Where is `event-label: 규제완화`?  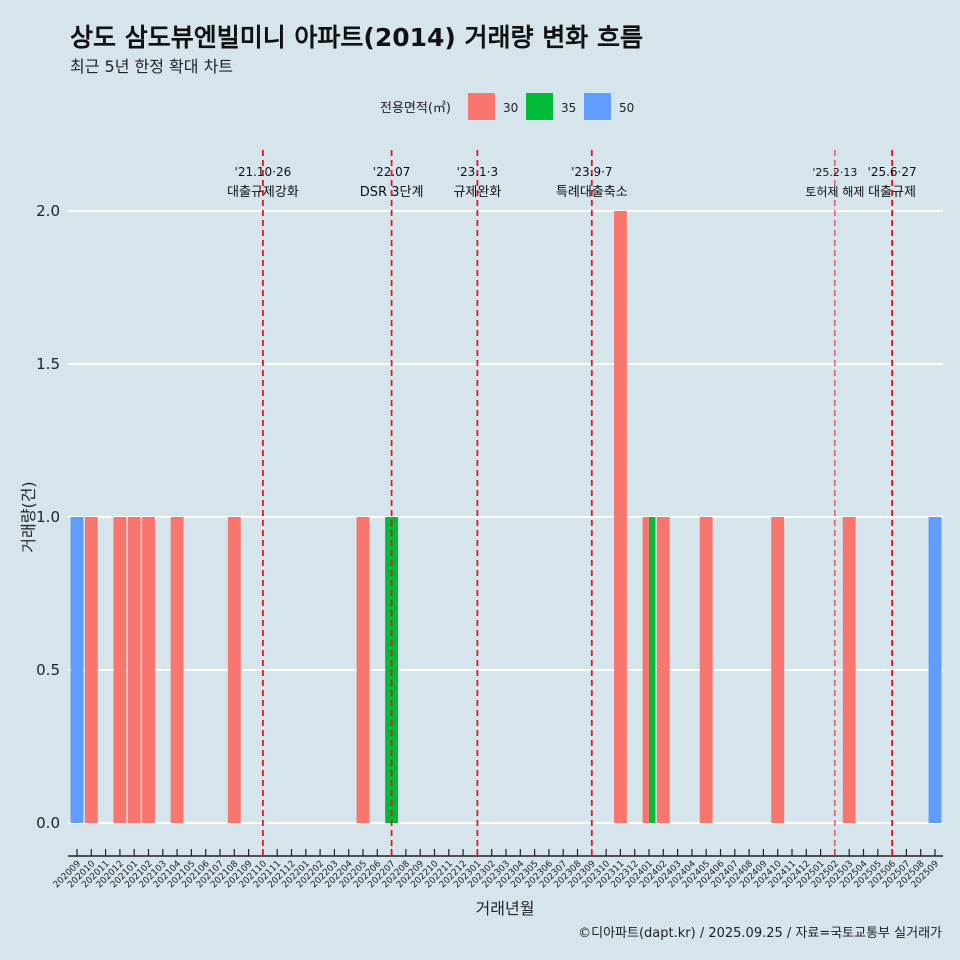 event-label: 규제완화 is located at coordinates (477, 192).